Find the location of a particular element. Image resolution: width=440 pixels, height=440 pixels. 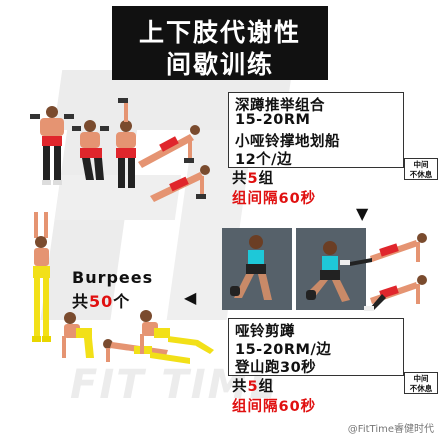

title-line-1: 上下肢代谢性 is located at coordinates (219, 32).